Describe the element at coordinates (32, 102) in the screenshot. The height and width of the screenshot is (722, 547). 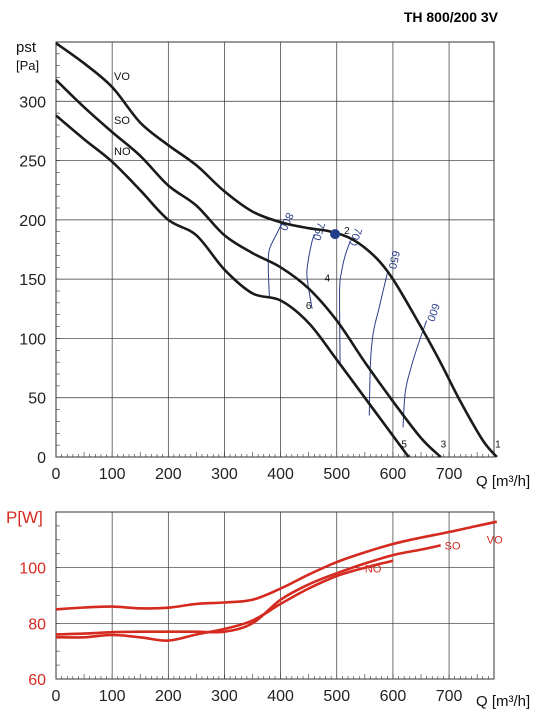
I see `y-tick-label: 300` at that location.